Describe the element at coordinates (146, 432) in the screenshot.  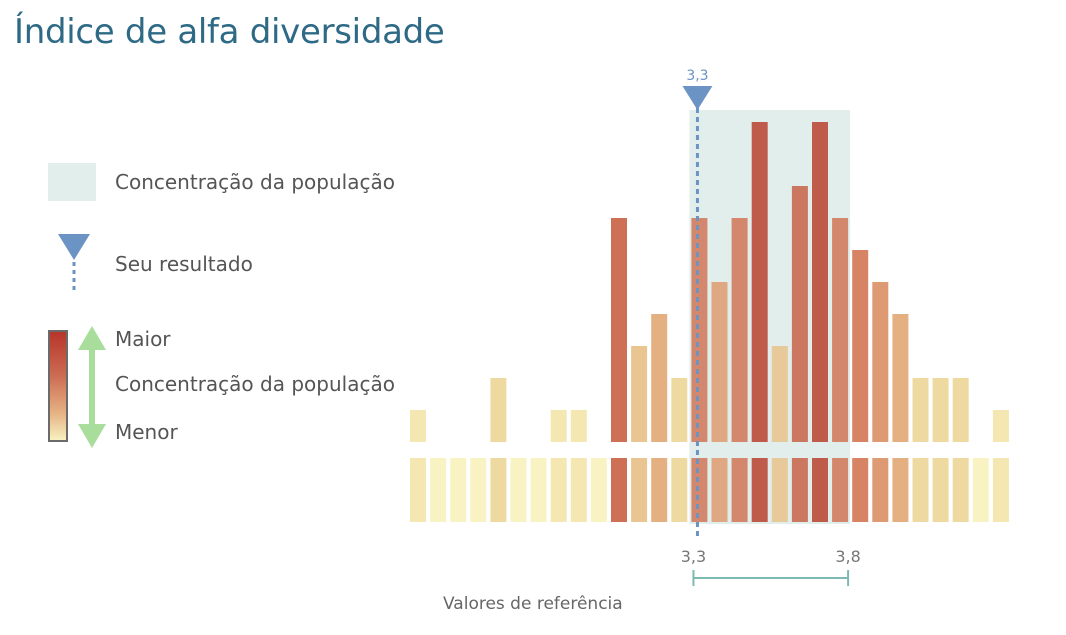
I see `legend-scale-low: Menor` at that location.